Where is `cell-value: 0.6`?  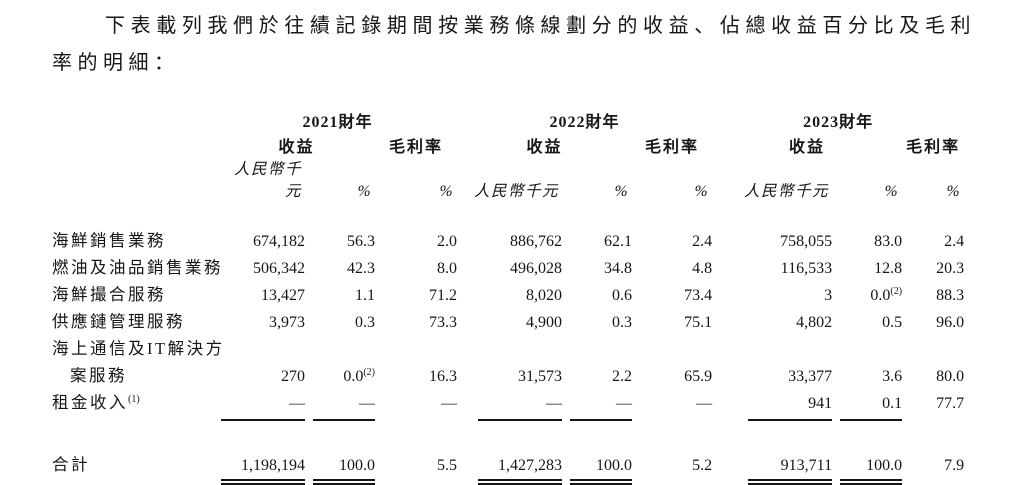
cell-value: 0.6 is located at coordinates (622, 295).